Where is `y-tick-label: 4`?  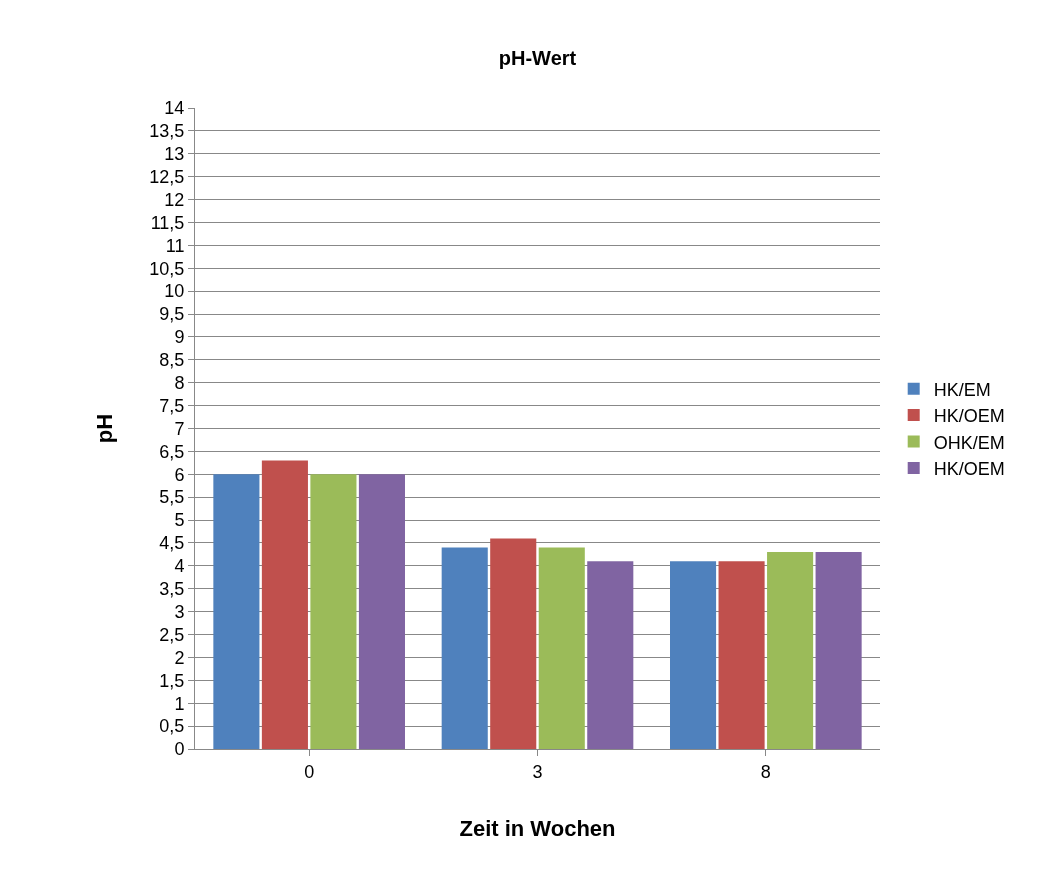 y-tick-label: 4 is located at coordinates (179, 566).